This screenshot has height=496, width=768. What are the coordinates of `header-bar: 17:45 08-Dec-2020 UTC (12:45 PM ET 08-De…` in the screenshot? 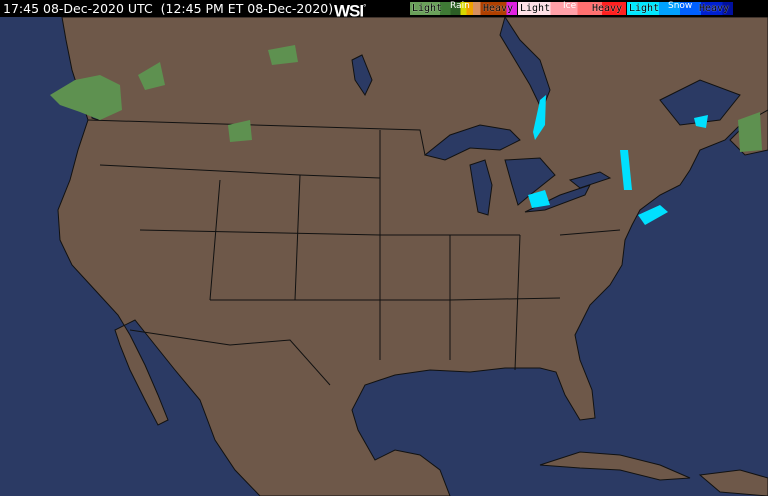 It's located at (384, 10).